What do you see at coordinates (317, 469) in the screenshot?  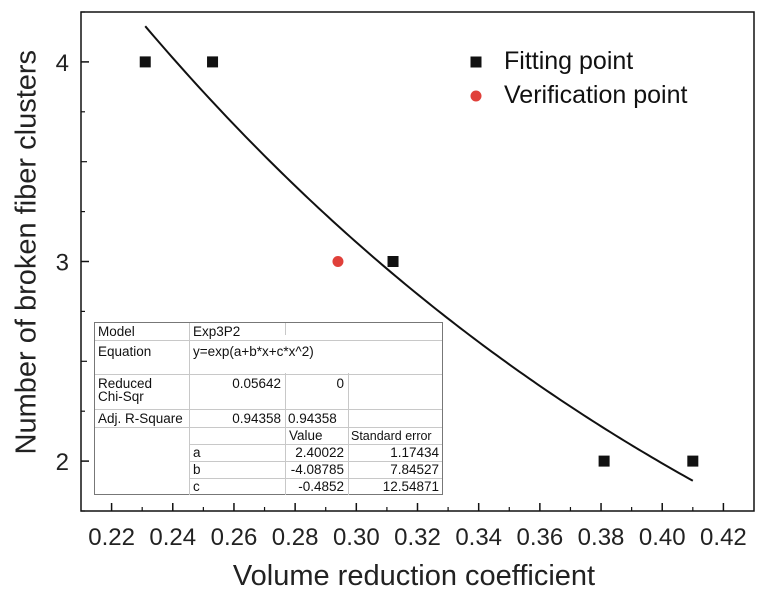 I see `table-param-value: -4.08785` at bounding box center [317, 469].